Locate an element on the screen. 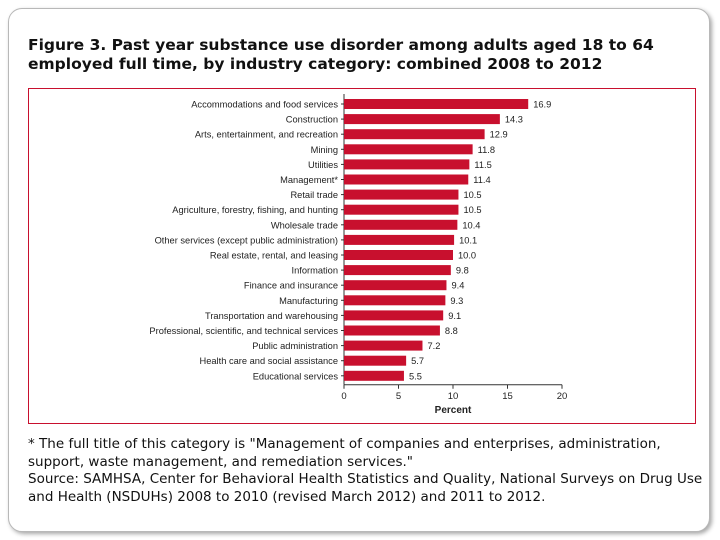 Image resolution: width=720 pixels, height=540 pixels. category-label-2: Arts, entertainment, and recreation is located at coordinates (266, 135).